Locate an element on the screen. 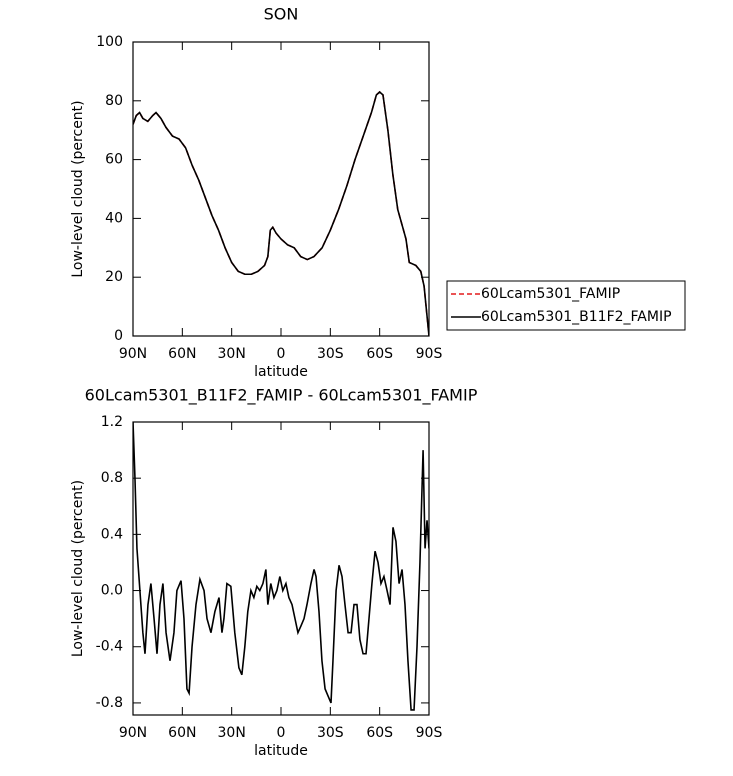 Image resolution: width=733 pixels, height=776 pixels. legend-label: 60Lcam5301_FAMIP is located at coordinates (550, 294).